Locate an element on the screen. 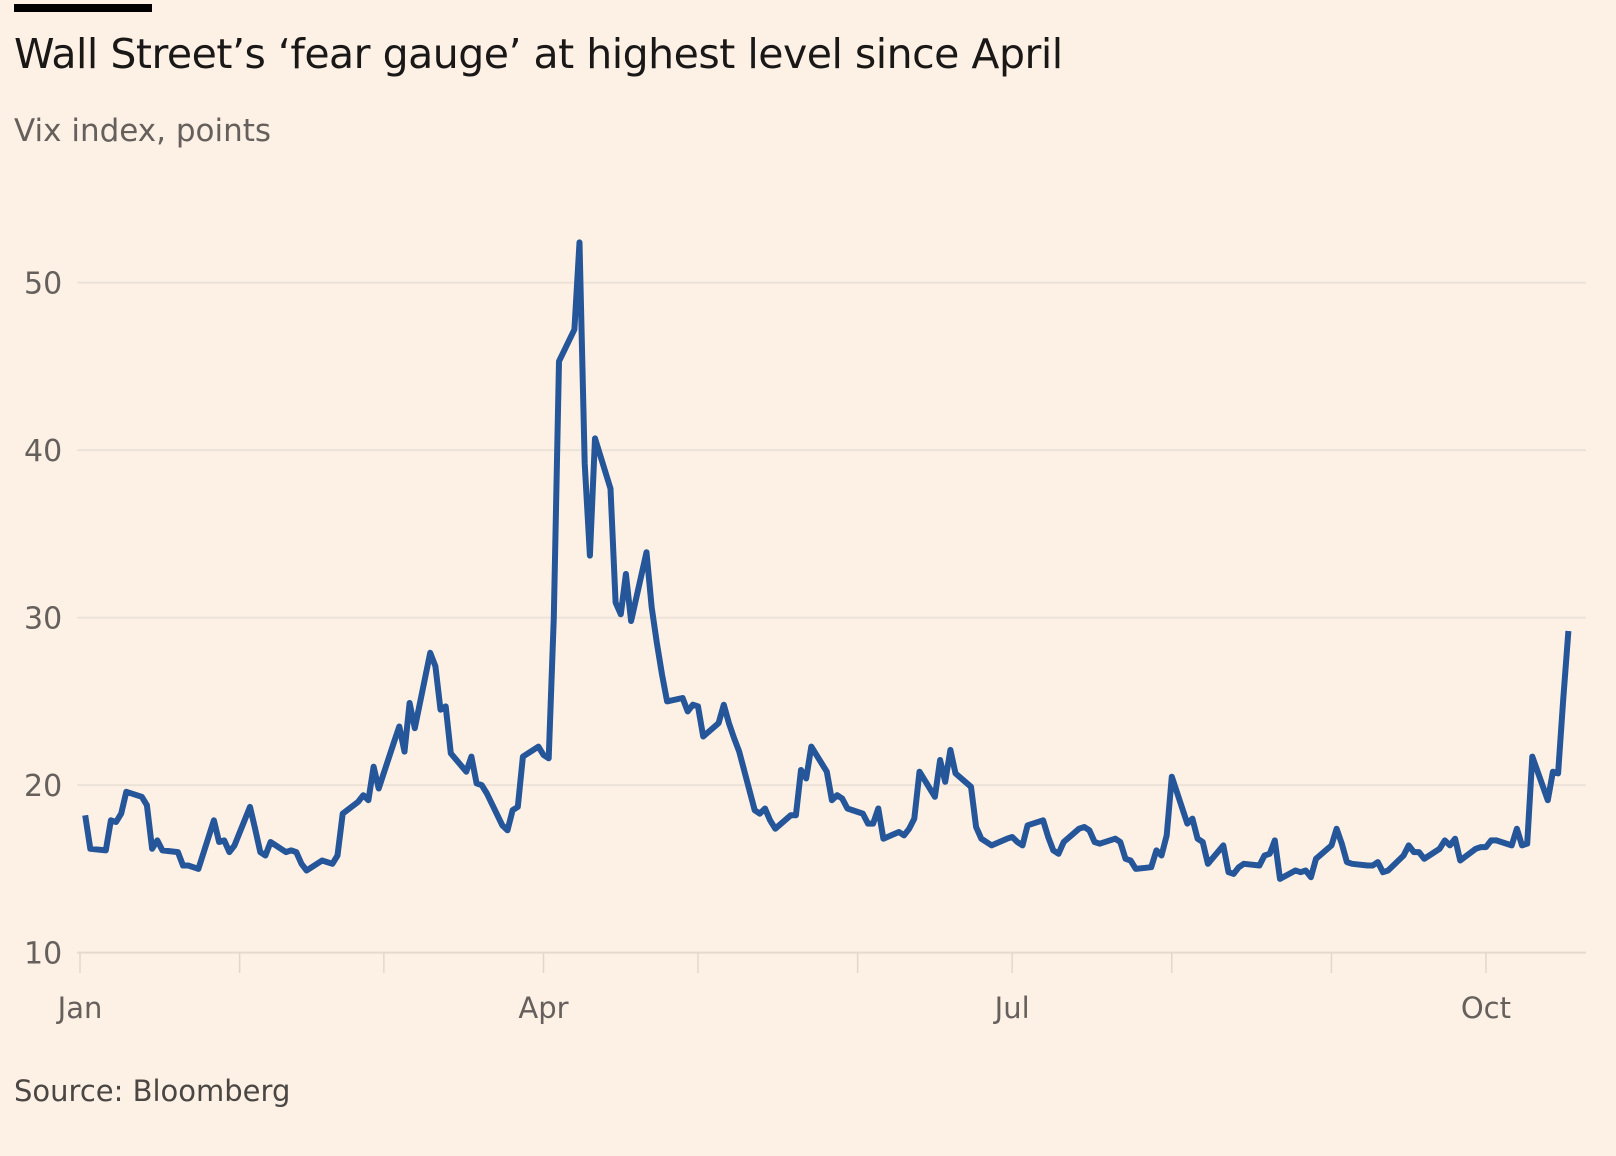 The image size is (1616, 1156). brand-bar is located at coordinates (83, 8).